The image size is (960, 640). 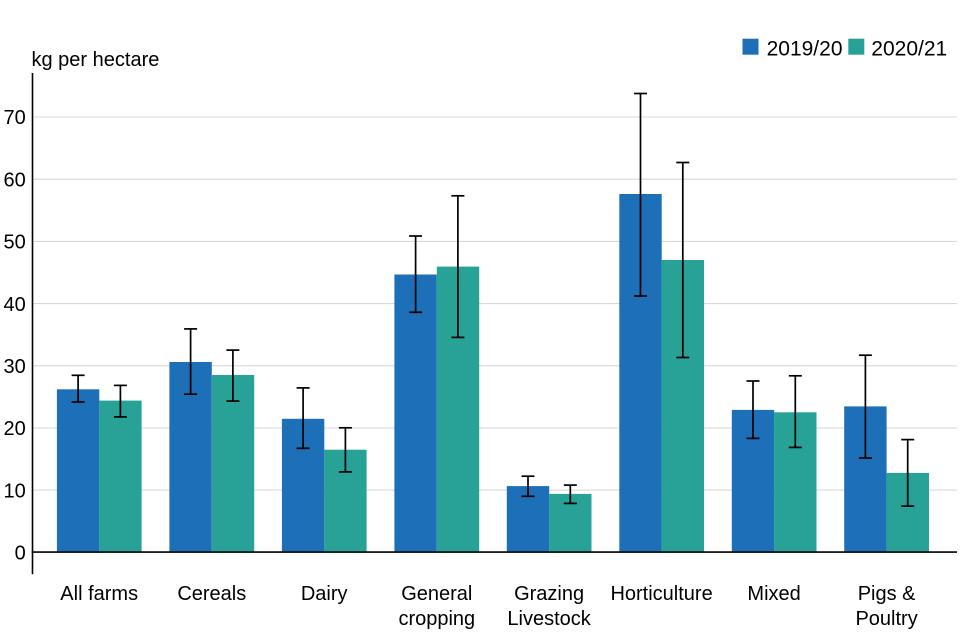 I want to click on svg-text: General, so click(x=436, y=594).